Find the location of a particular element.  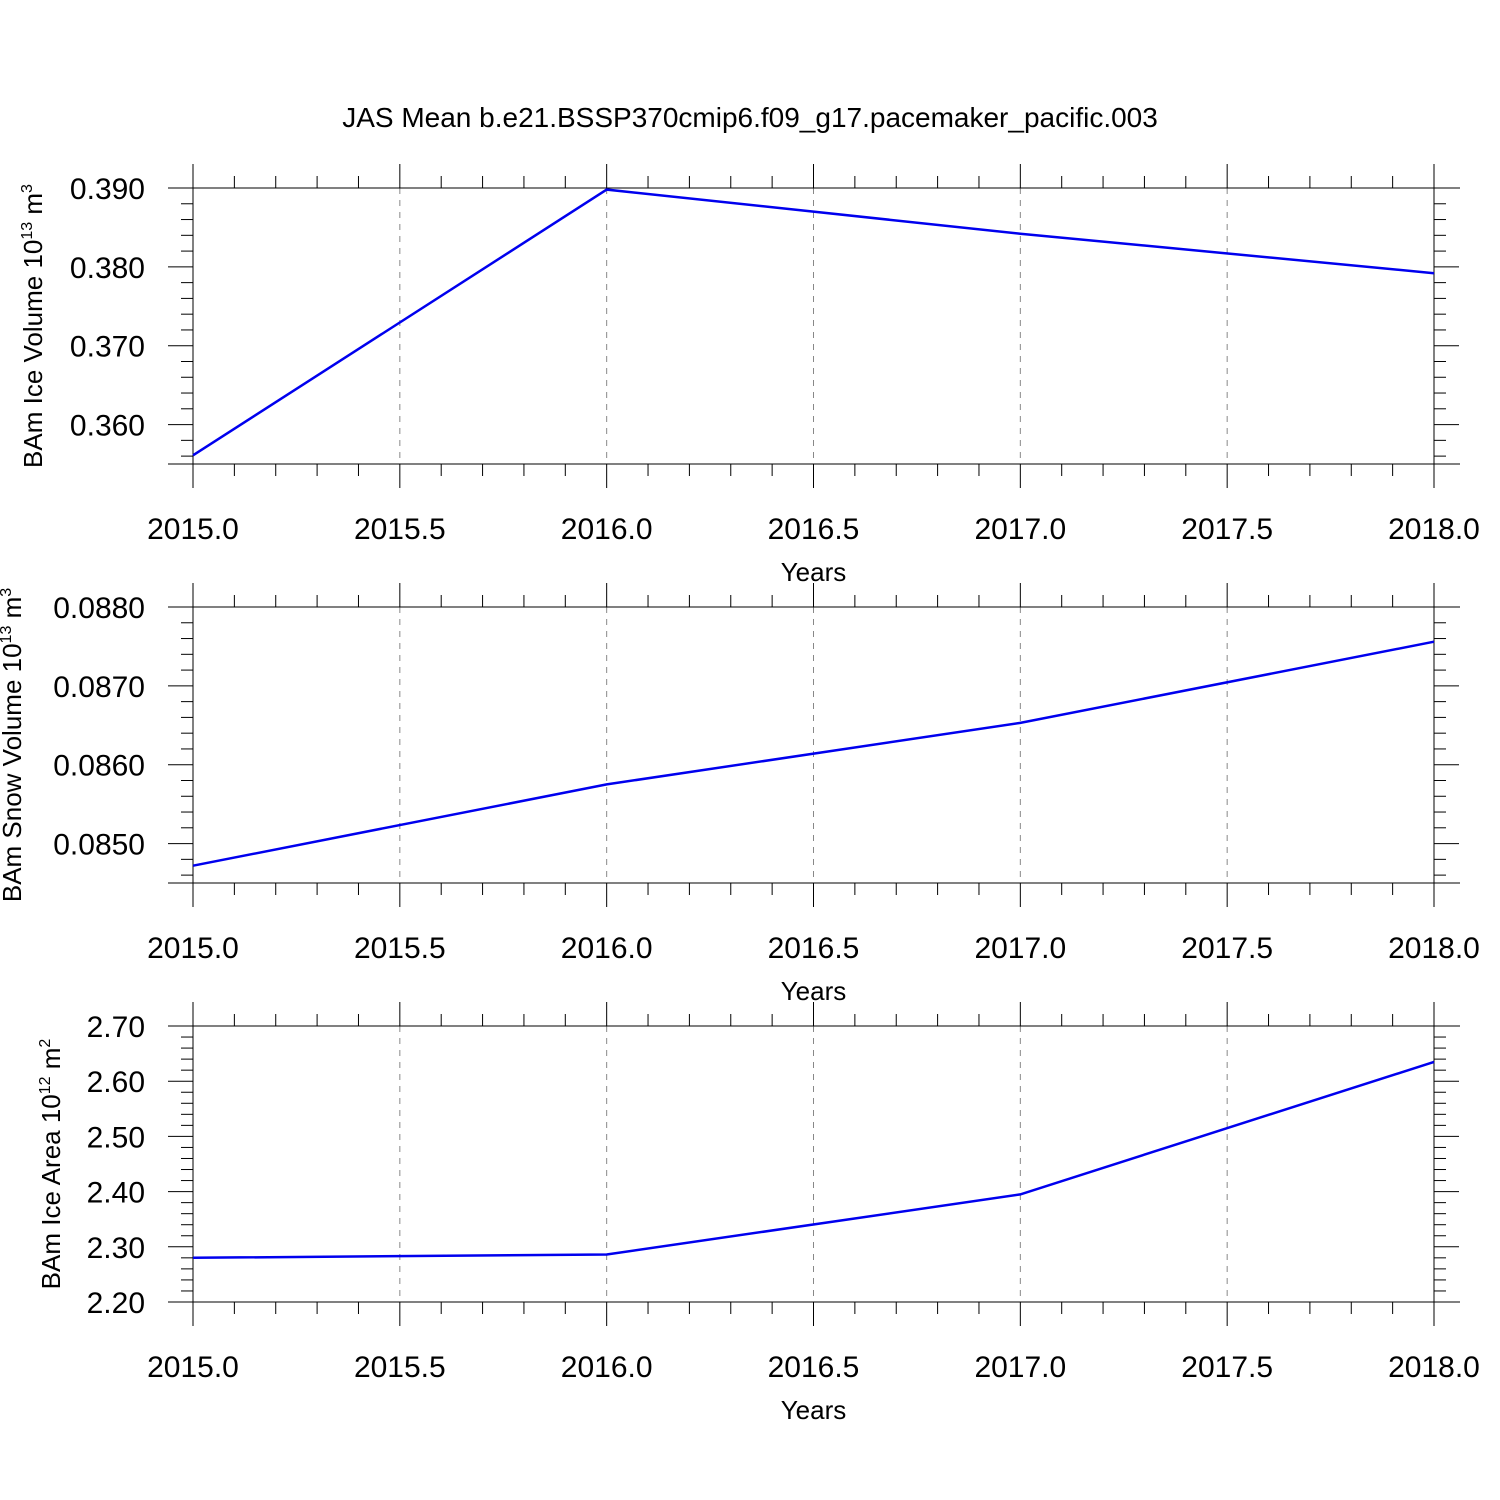

y-tick-label: 2.40 is located at coordinates (116, 1193).